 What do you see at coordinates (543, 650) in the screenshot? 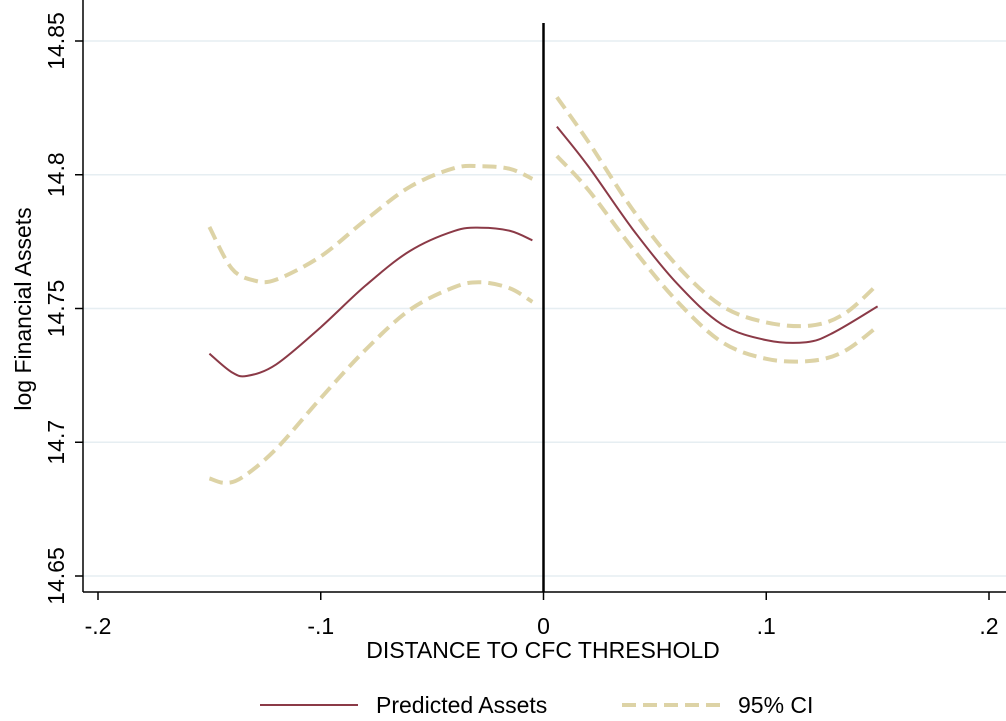
I see `x-axis-title: DISTANCE TO CFC THRESHOLD` at bounding box center [543, 650].